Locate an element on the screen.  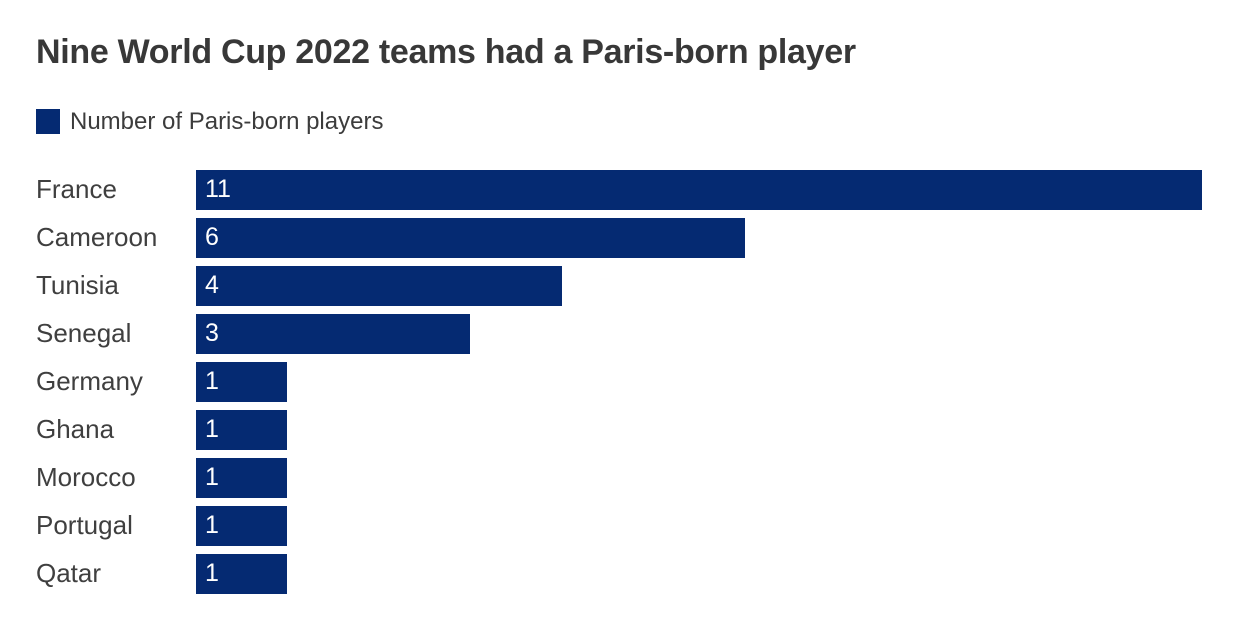
bar-value-label: 4 is located at coordinates (212, 285).